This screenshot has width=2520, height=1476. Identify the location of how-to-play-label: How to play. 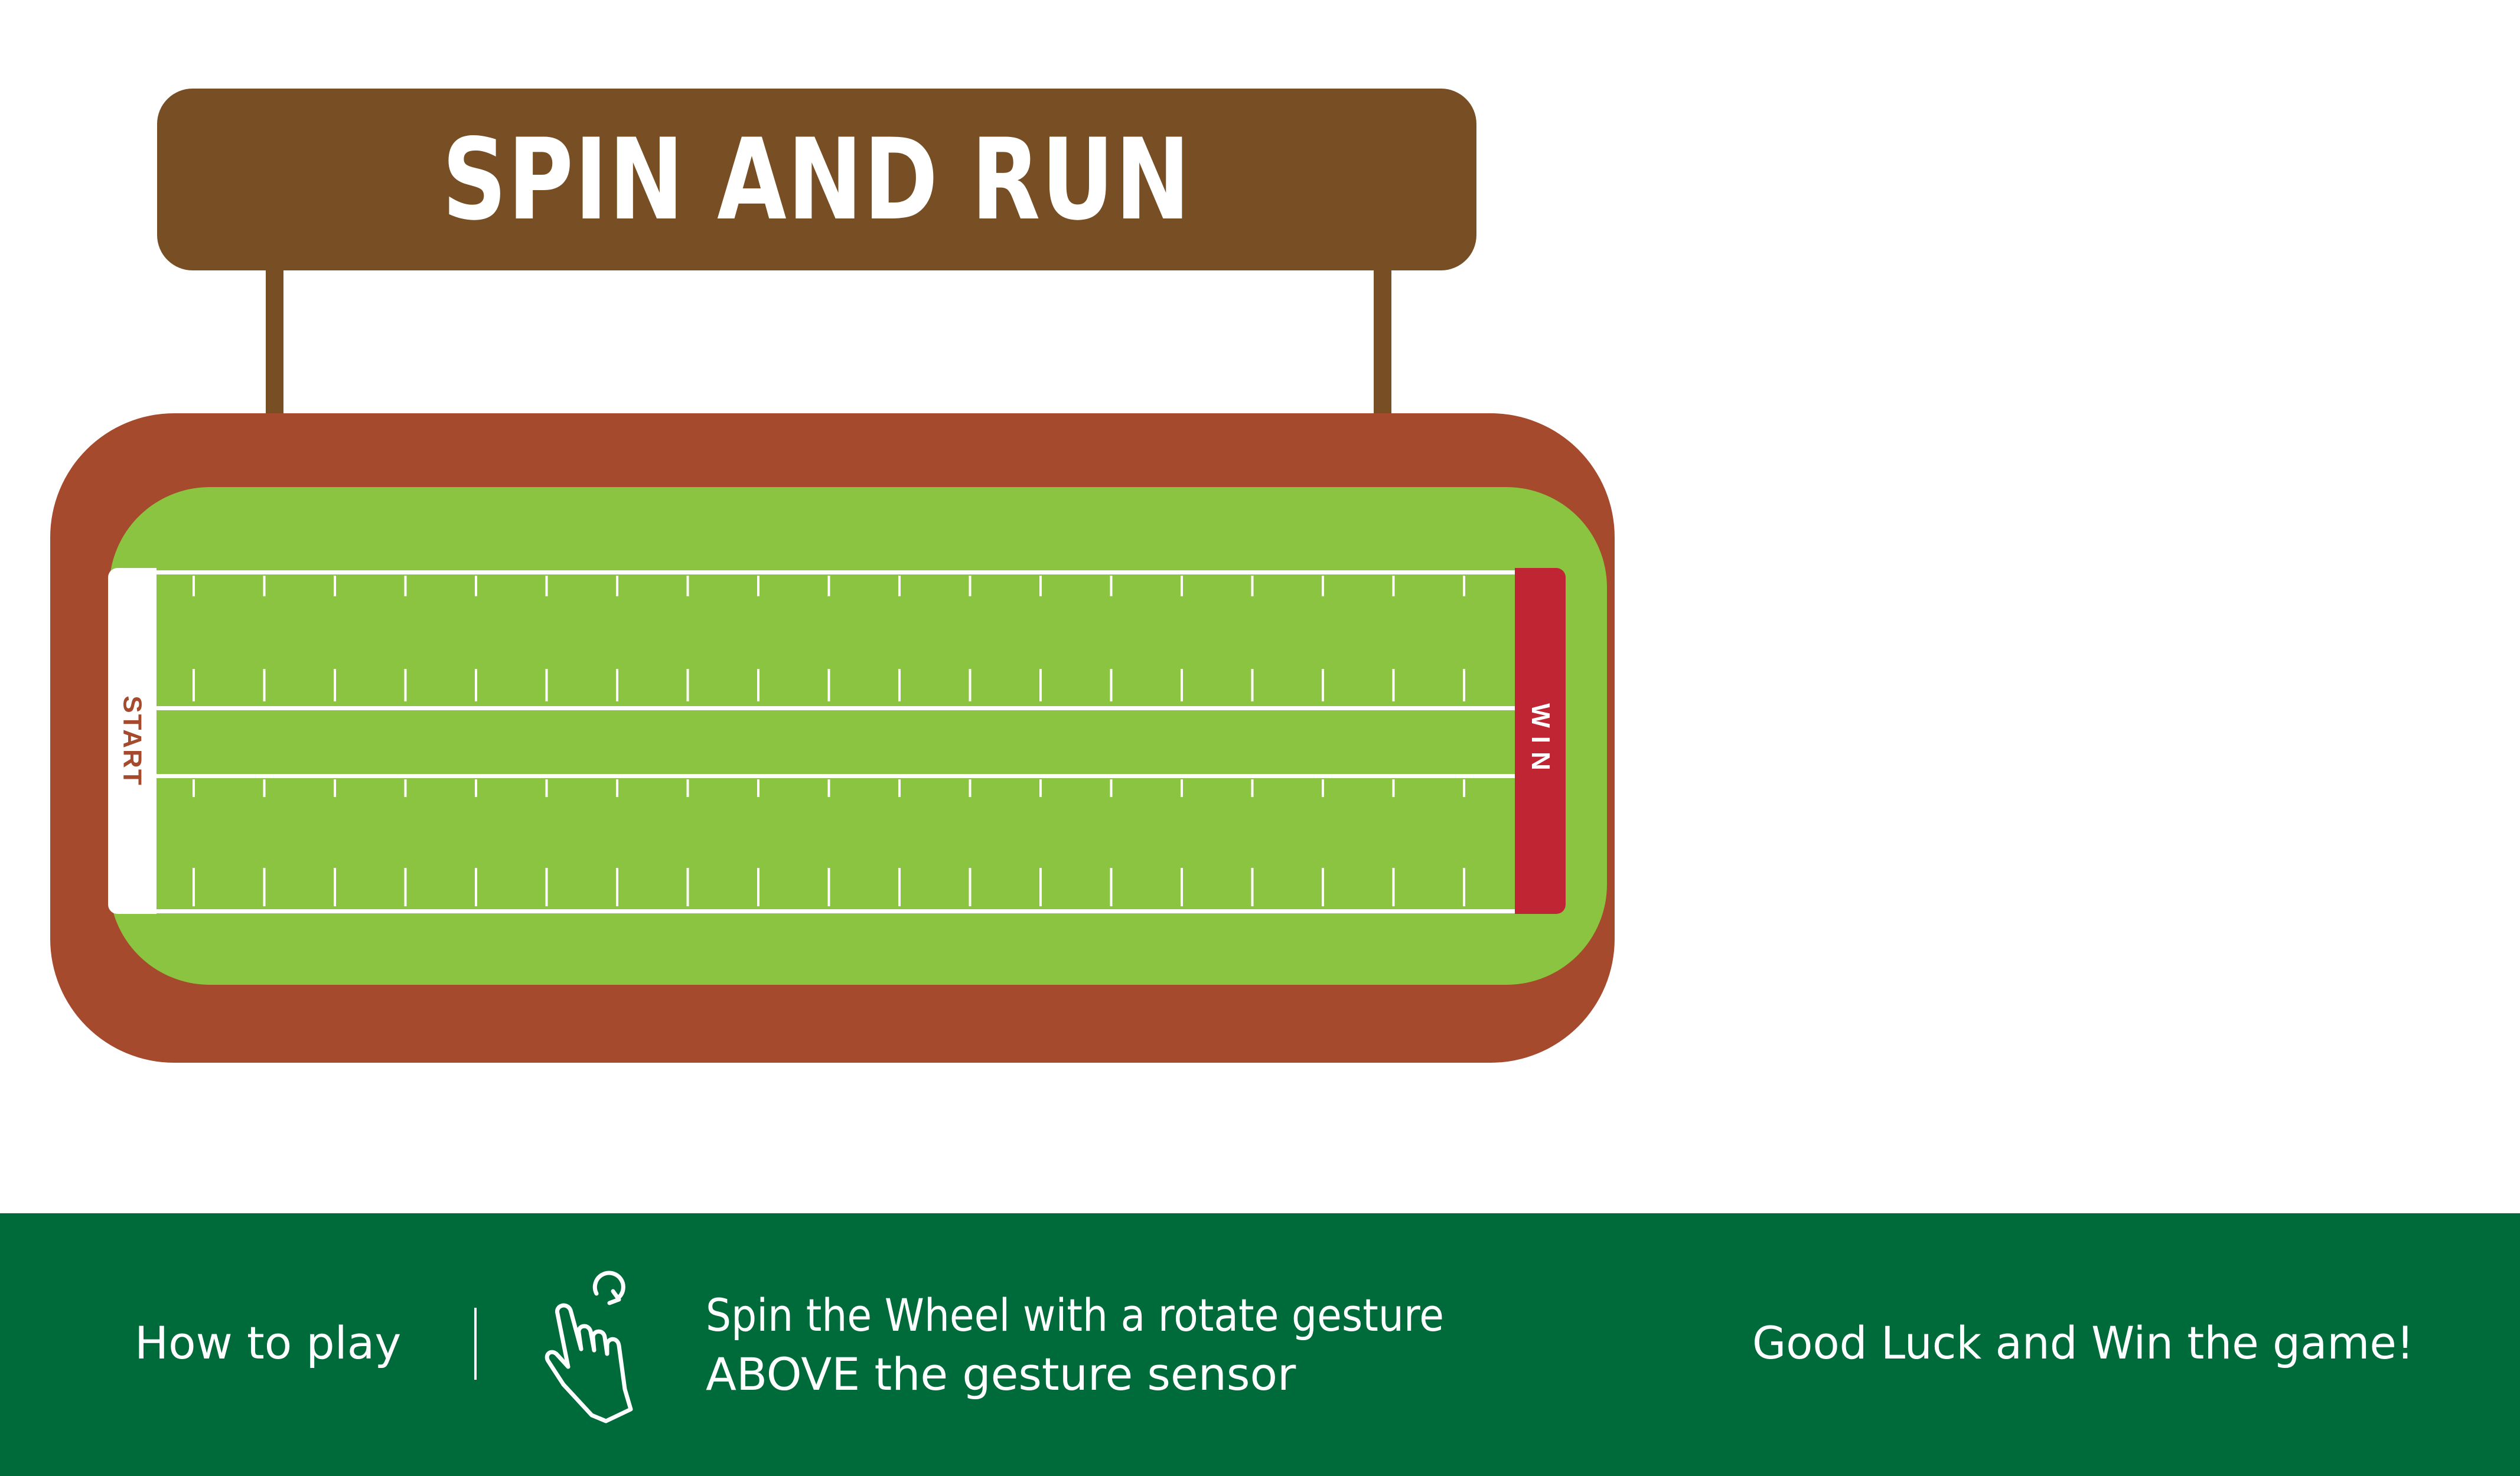
(268, 1343).